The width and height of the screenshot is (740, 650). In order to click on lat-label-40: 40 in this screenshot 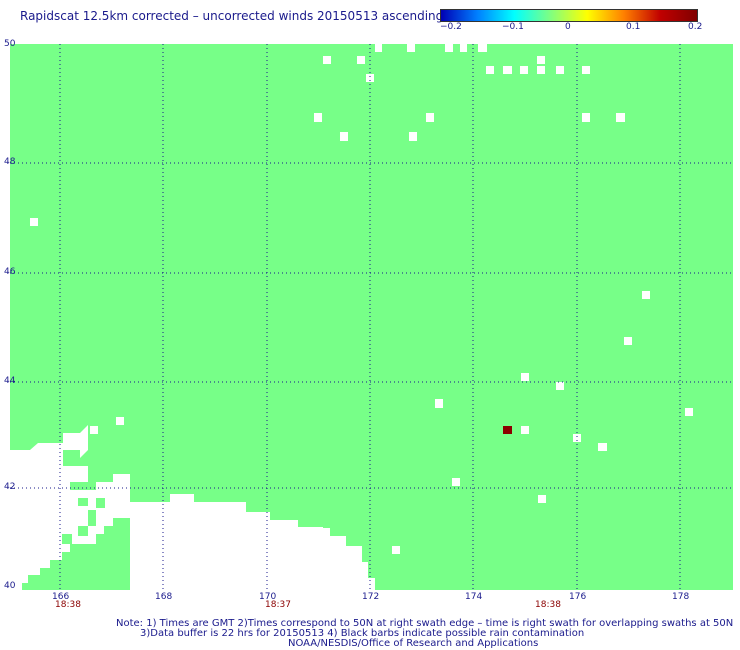, I will do `click(10, 586)`.